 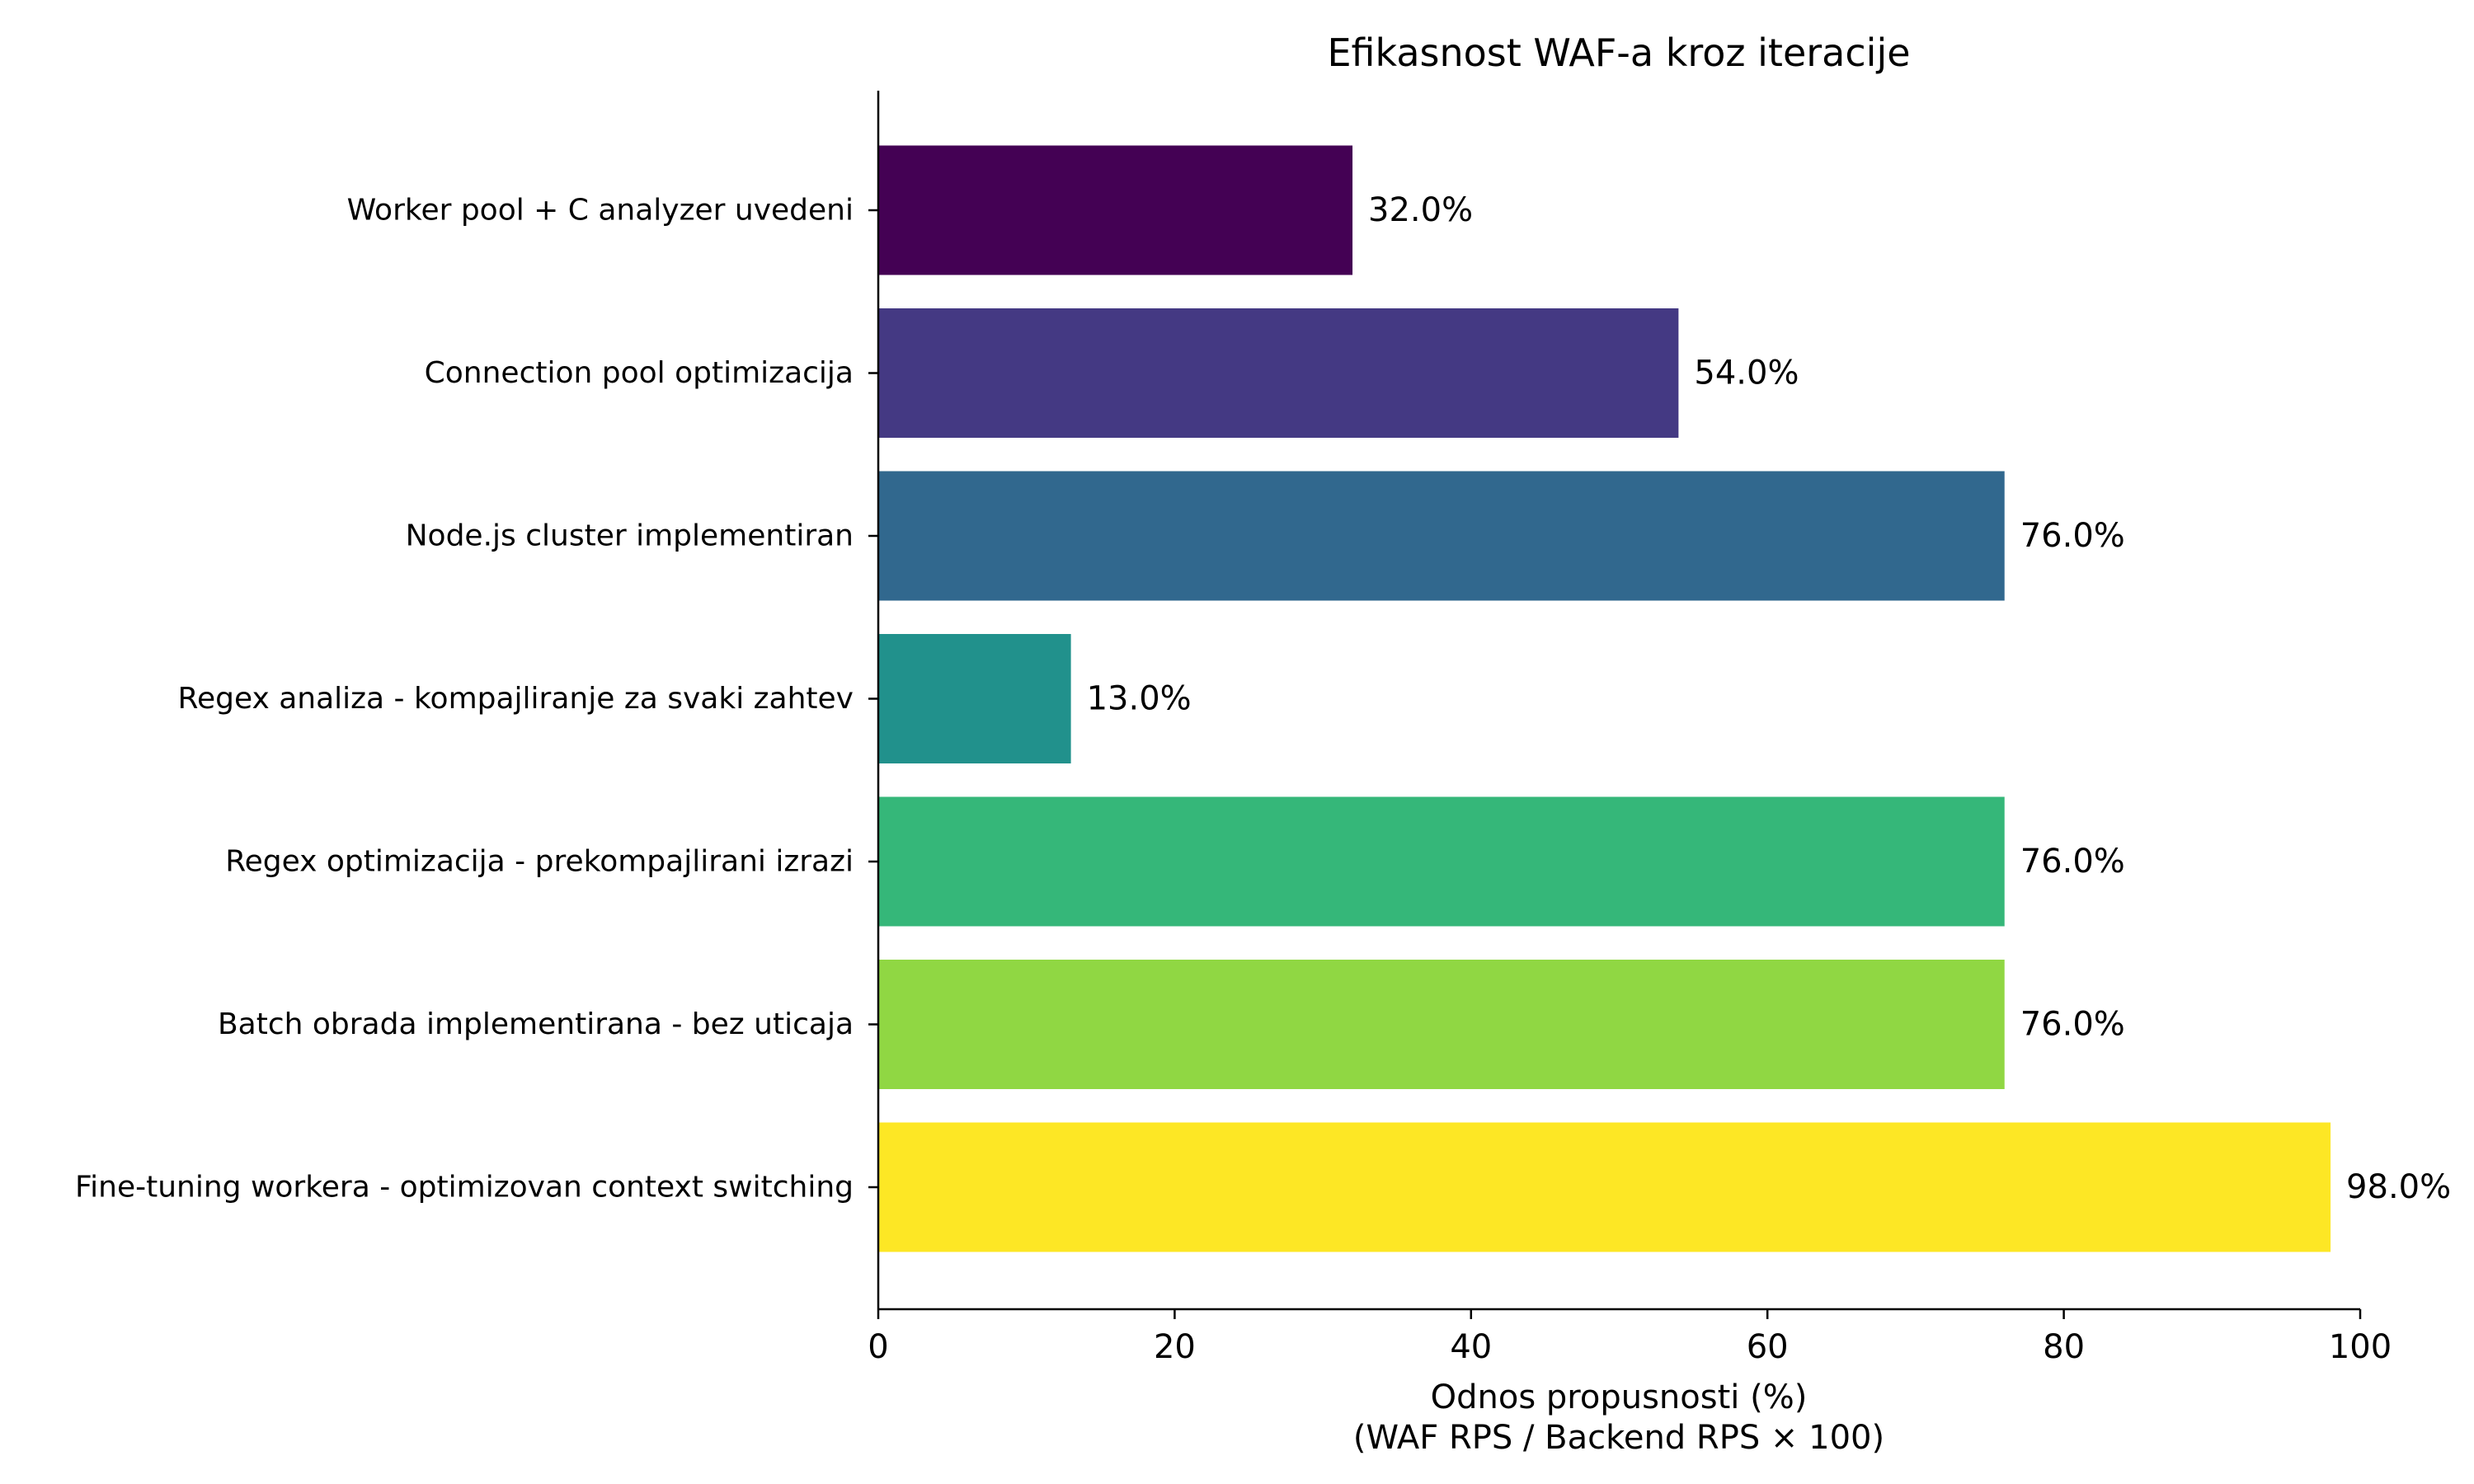 What do you see at coordinates (2360, 1347) in the screenshot?
I see `x-tick-label: 100` at bounding box center [2360, 1347].